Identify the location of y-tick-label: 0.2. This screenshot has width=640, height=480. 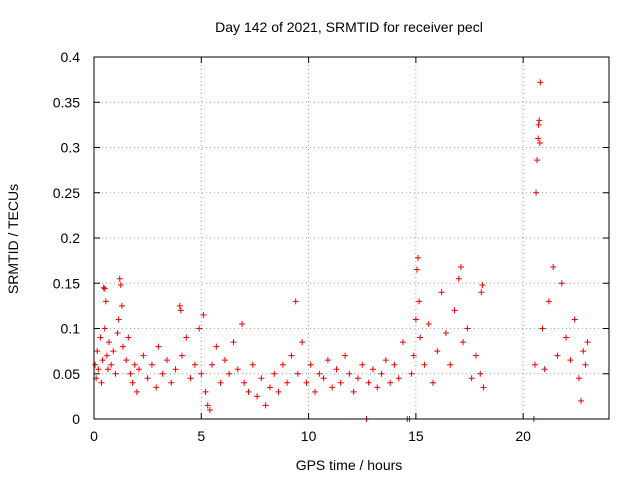
(71, 238).